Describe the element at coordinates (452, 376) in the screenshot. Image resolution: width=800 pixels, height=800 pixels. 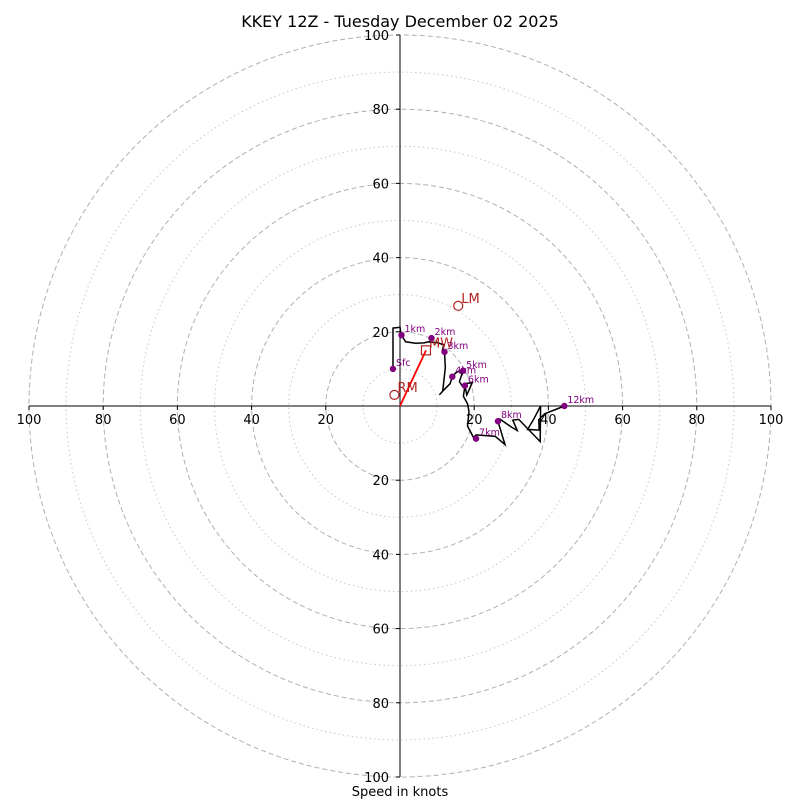
I see `height-marker-4km` at that location.